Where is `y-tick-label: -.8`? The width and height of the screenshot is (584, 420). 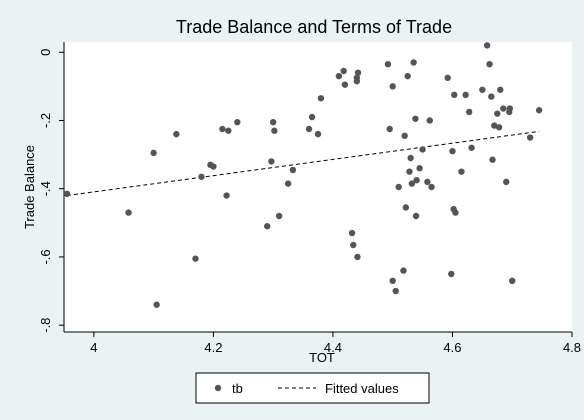 y-tick-label: -.8 is located at coordinates (45, 325).